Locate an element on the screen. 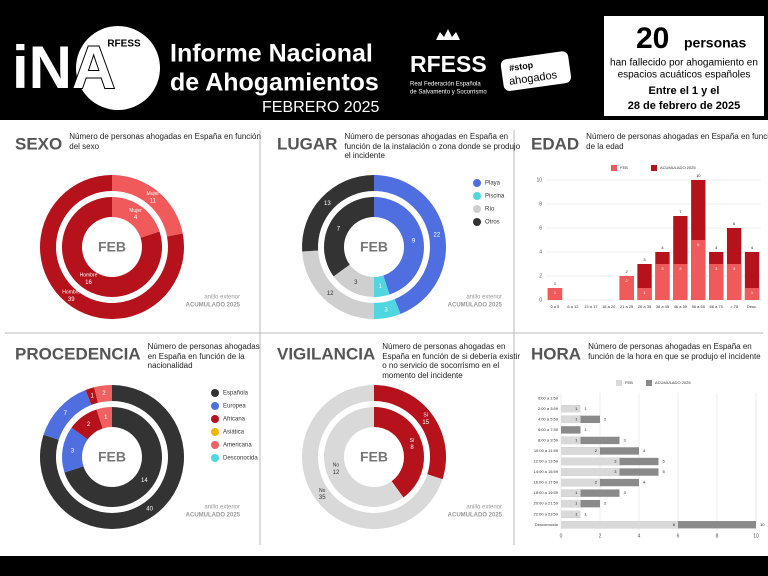 Image resolution: width=768 pixels, height=576 pixels. segment-label: 22 is located at coordinates (437, 236).